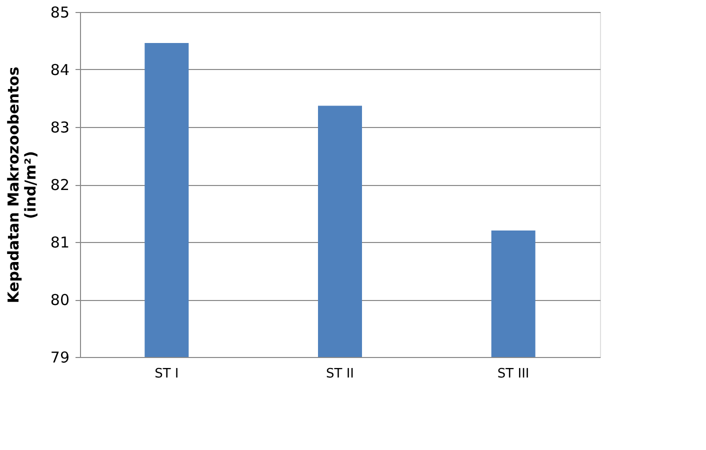  I want to click on y-axis-title: Kepadatan Makrozoobentos (ind/m²), so click(22, 185).